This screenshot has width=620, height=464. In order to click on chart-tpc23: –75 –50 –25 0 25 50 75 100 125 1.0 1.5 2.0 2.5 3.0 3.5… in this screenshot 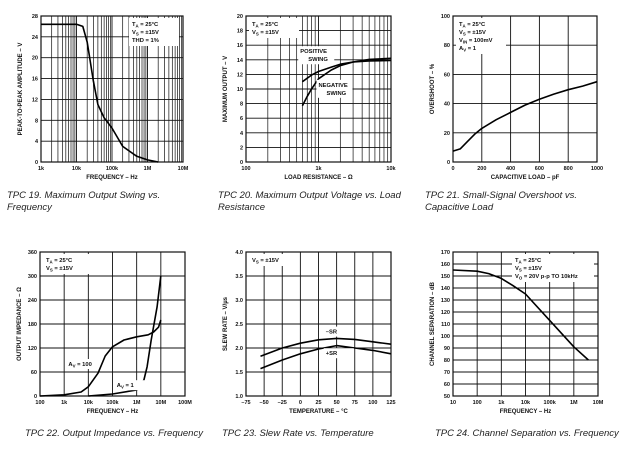, I will do `click(309, 332)`.